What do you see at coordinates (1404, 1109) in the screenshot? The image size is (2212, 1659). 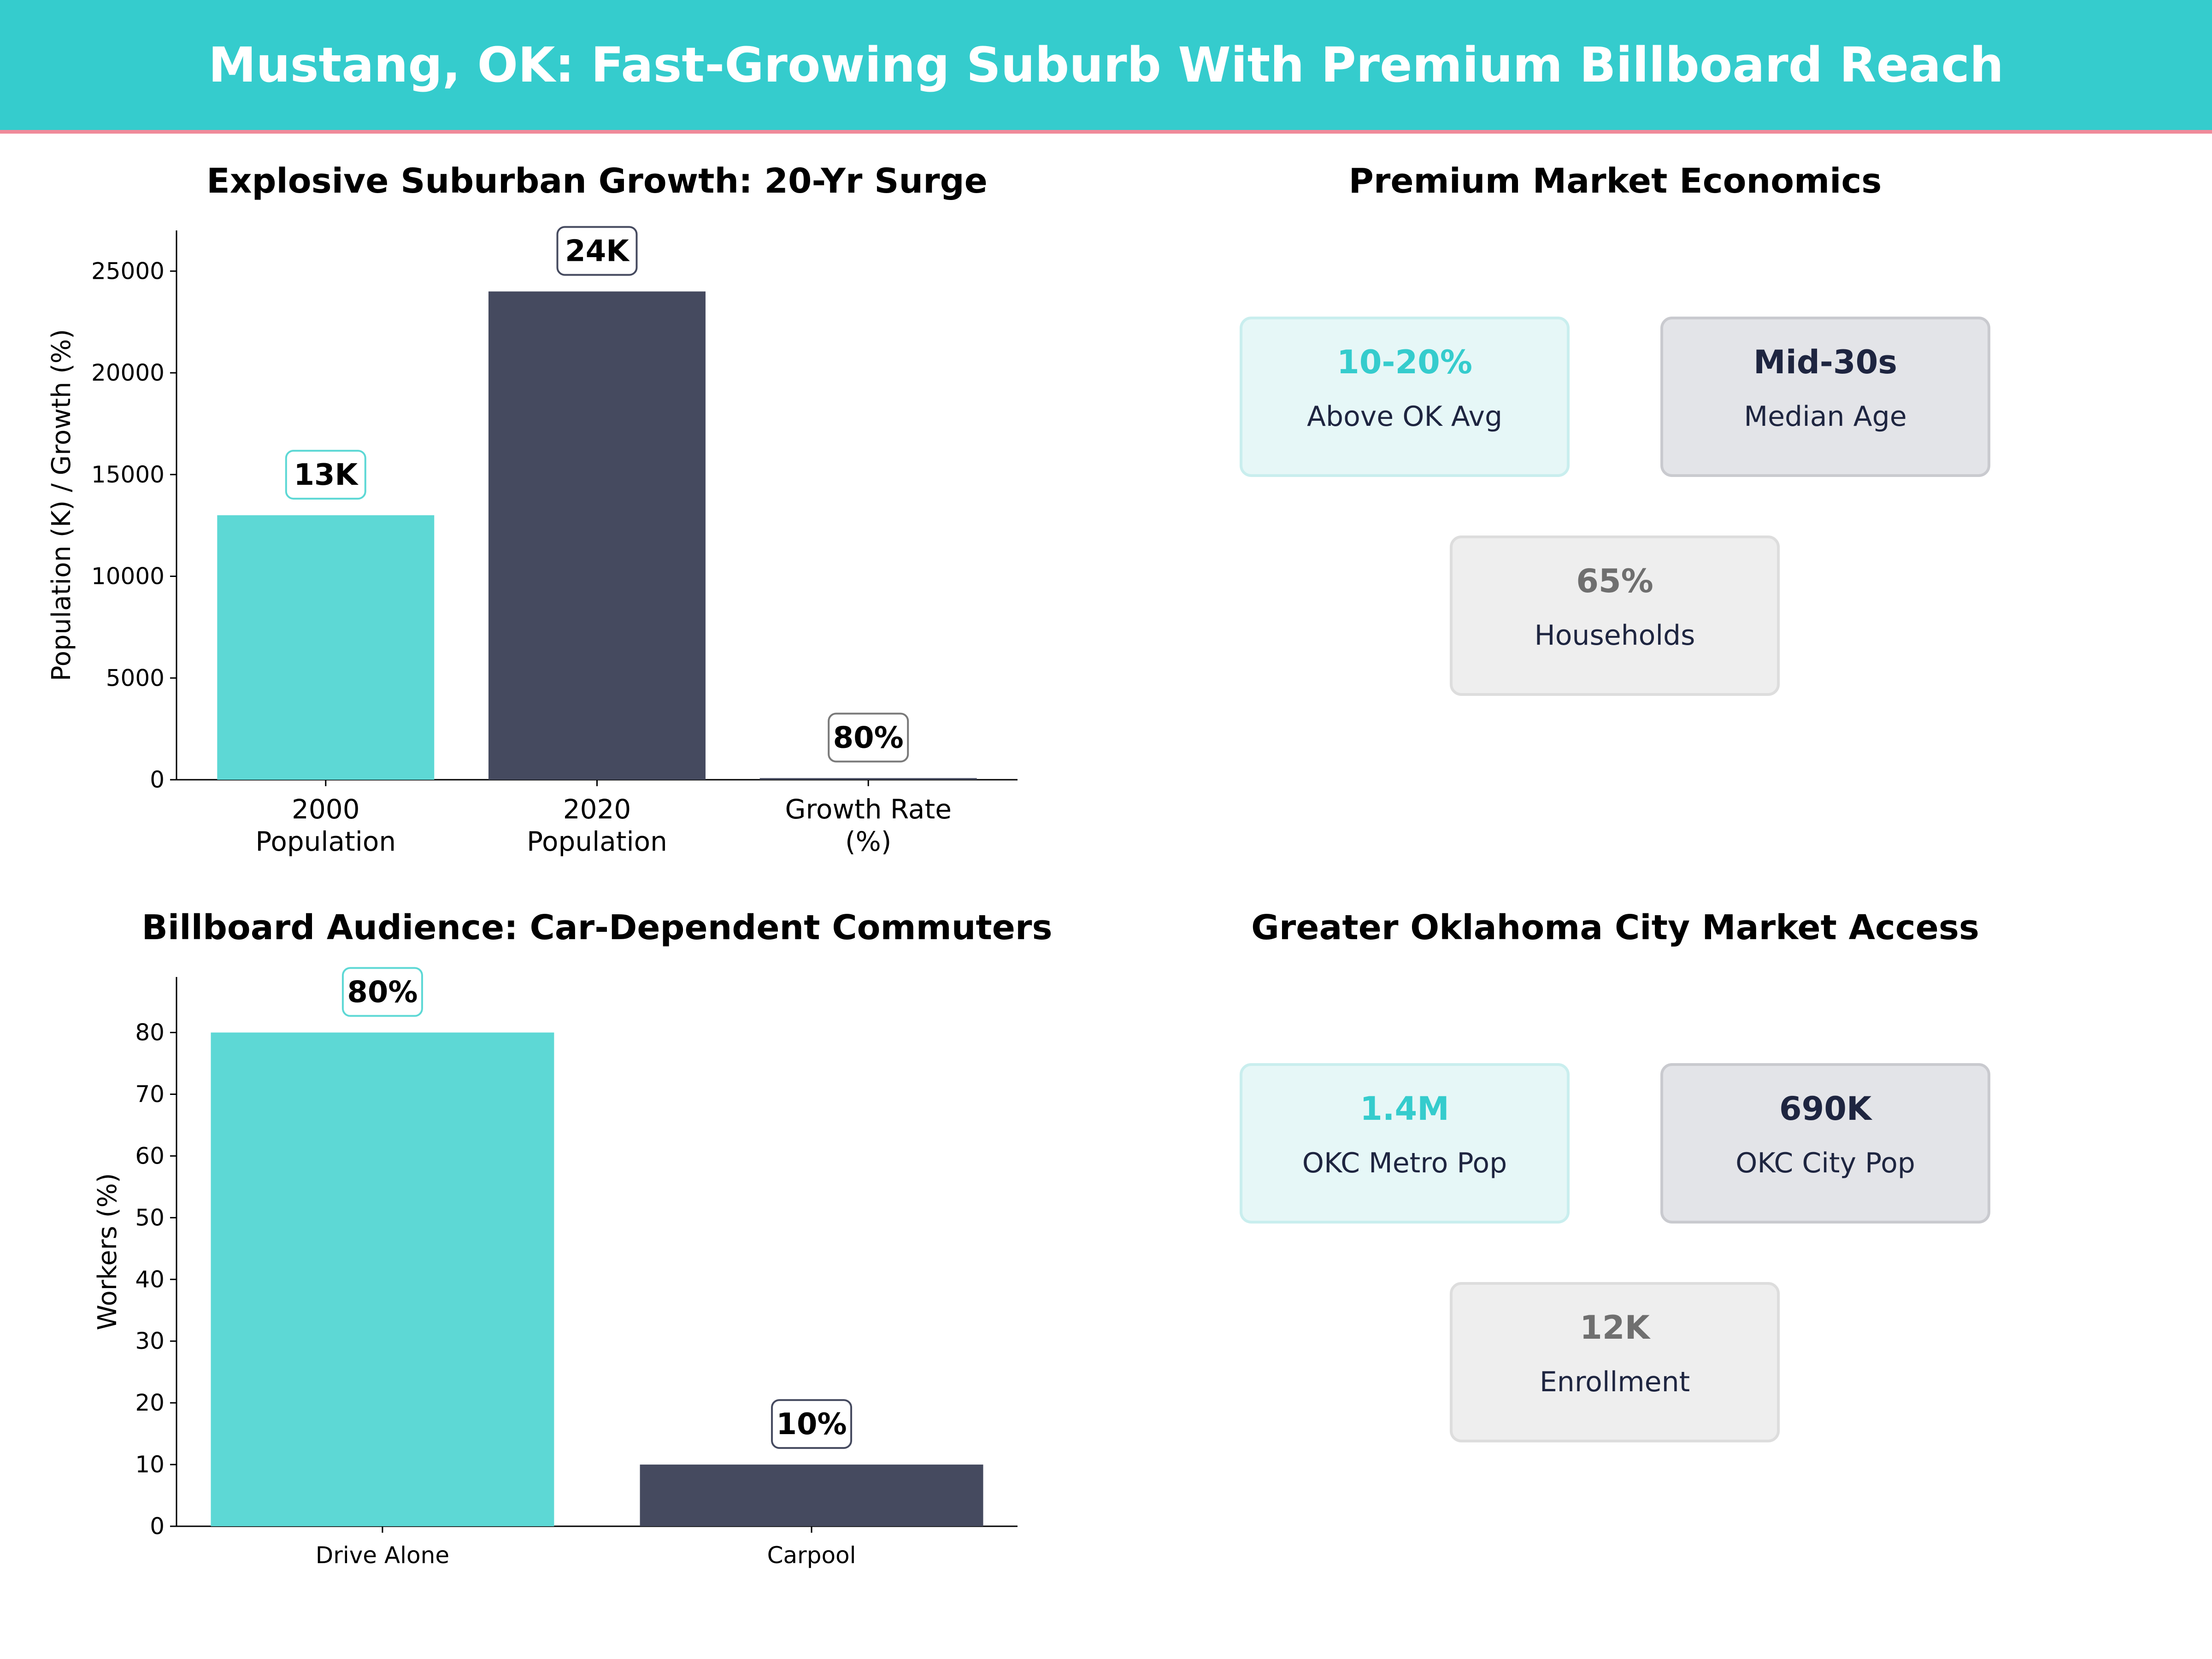 I see `metric-value: 1.4M` at bounding box center [1404, 1109].